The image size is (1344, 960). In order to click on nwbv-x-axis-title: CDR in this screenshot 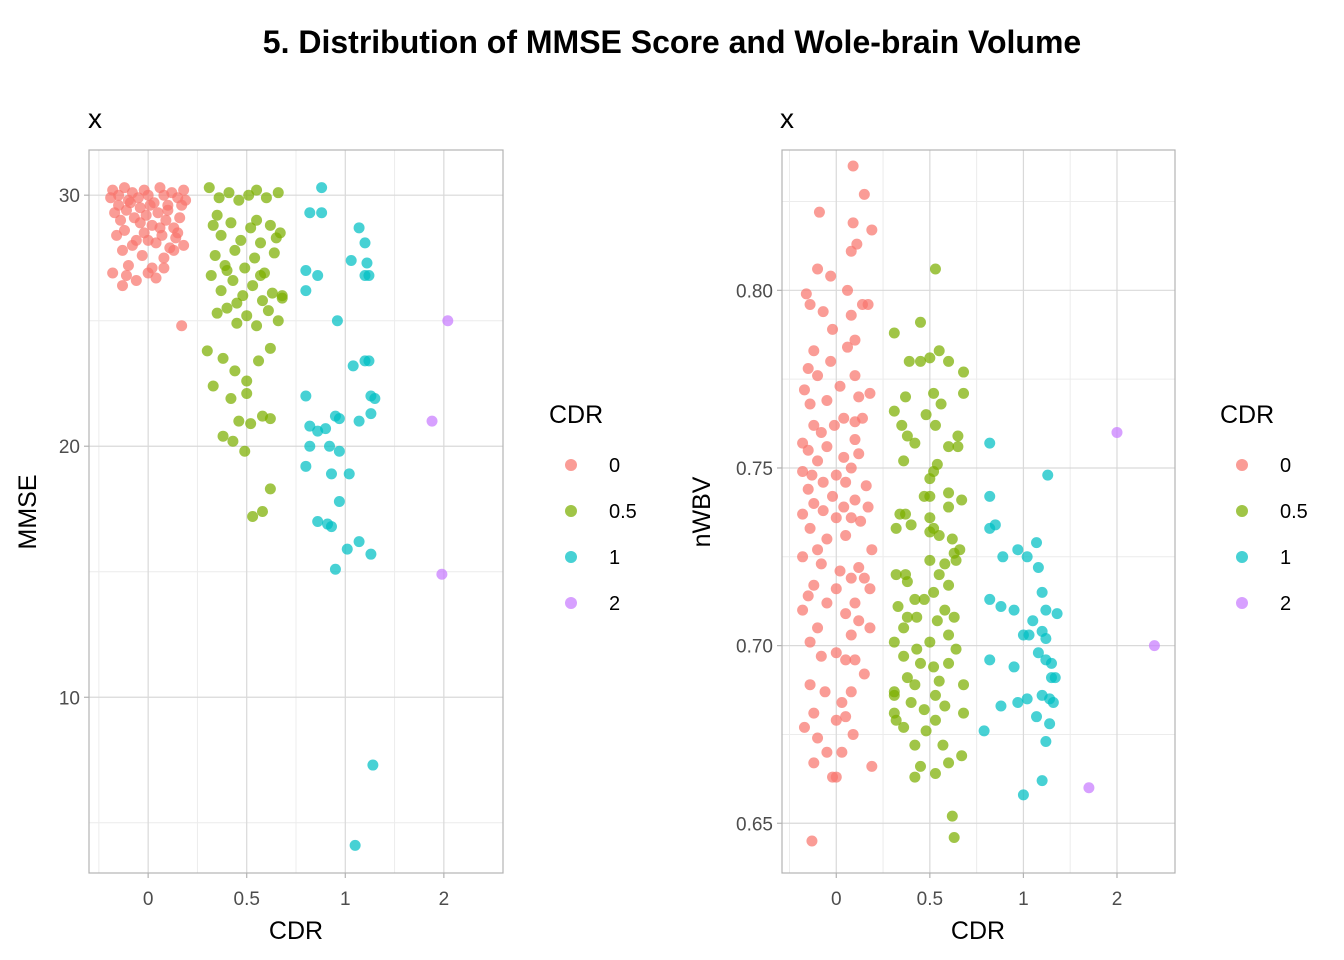, I will do `click(978, 931)`.